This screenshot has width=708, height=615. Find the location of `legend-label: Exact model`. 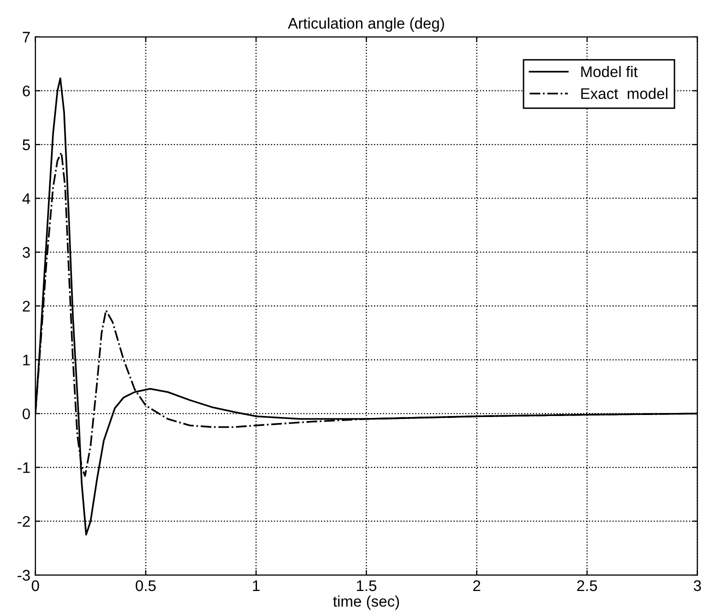

legend-label: Exact model is located at coordinates (624, 94).